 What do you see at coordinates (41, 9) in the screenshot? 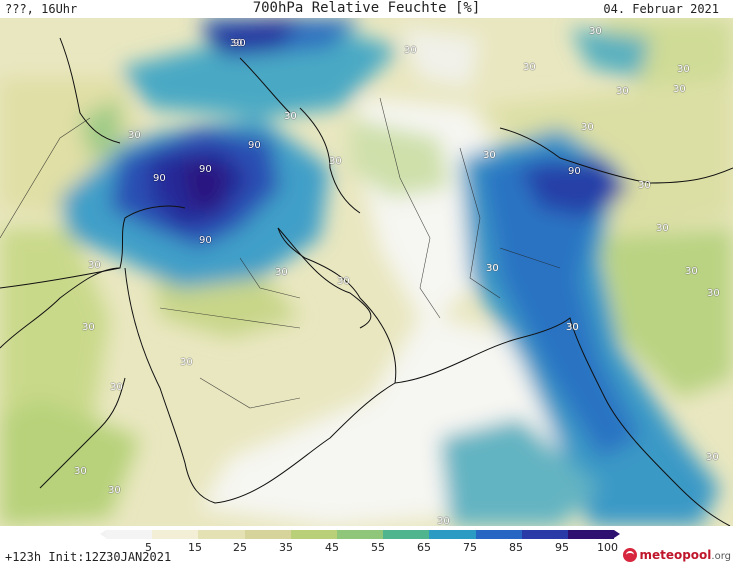
I see `valid-time-label: ???, 16Uhr` at bounding box center [41, 9].